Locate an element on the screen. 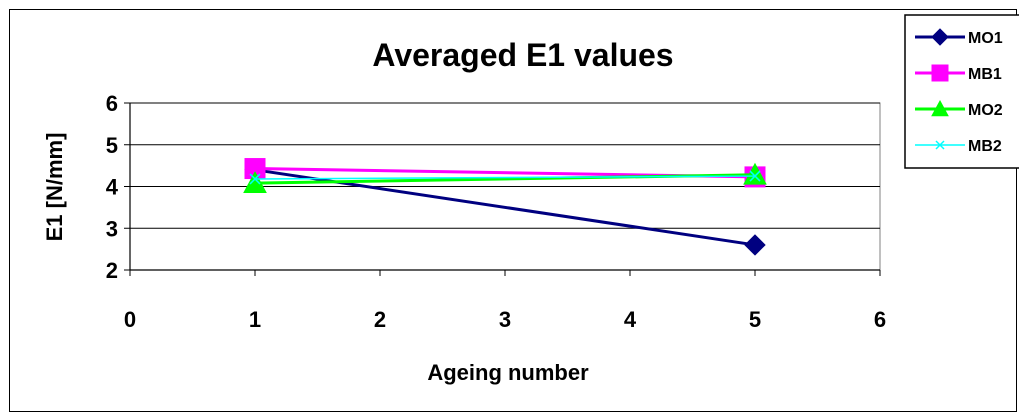 The width and height of the screenshot is (1019, 414). x-tick-label: 4 is located at coordinates (630, 319).